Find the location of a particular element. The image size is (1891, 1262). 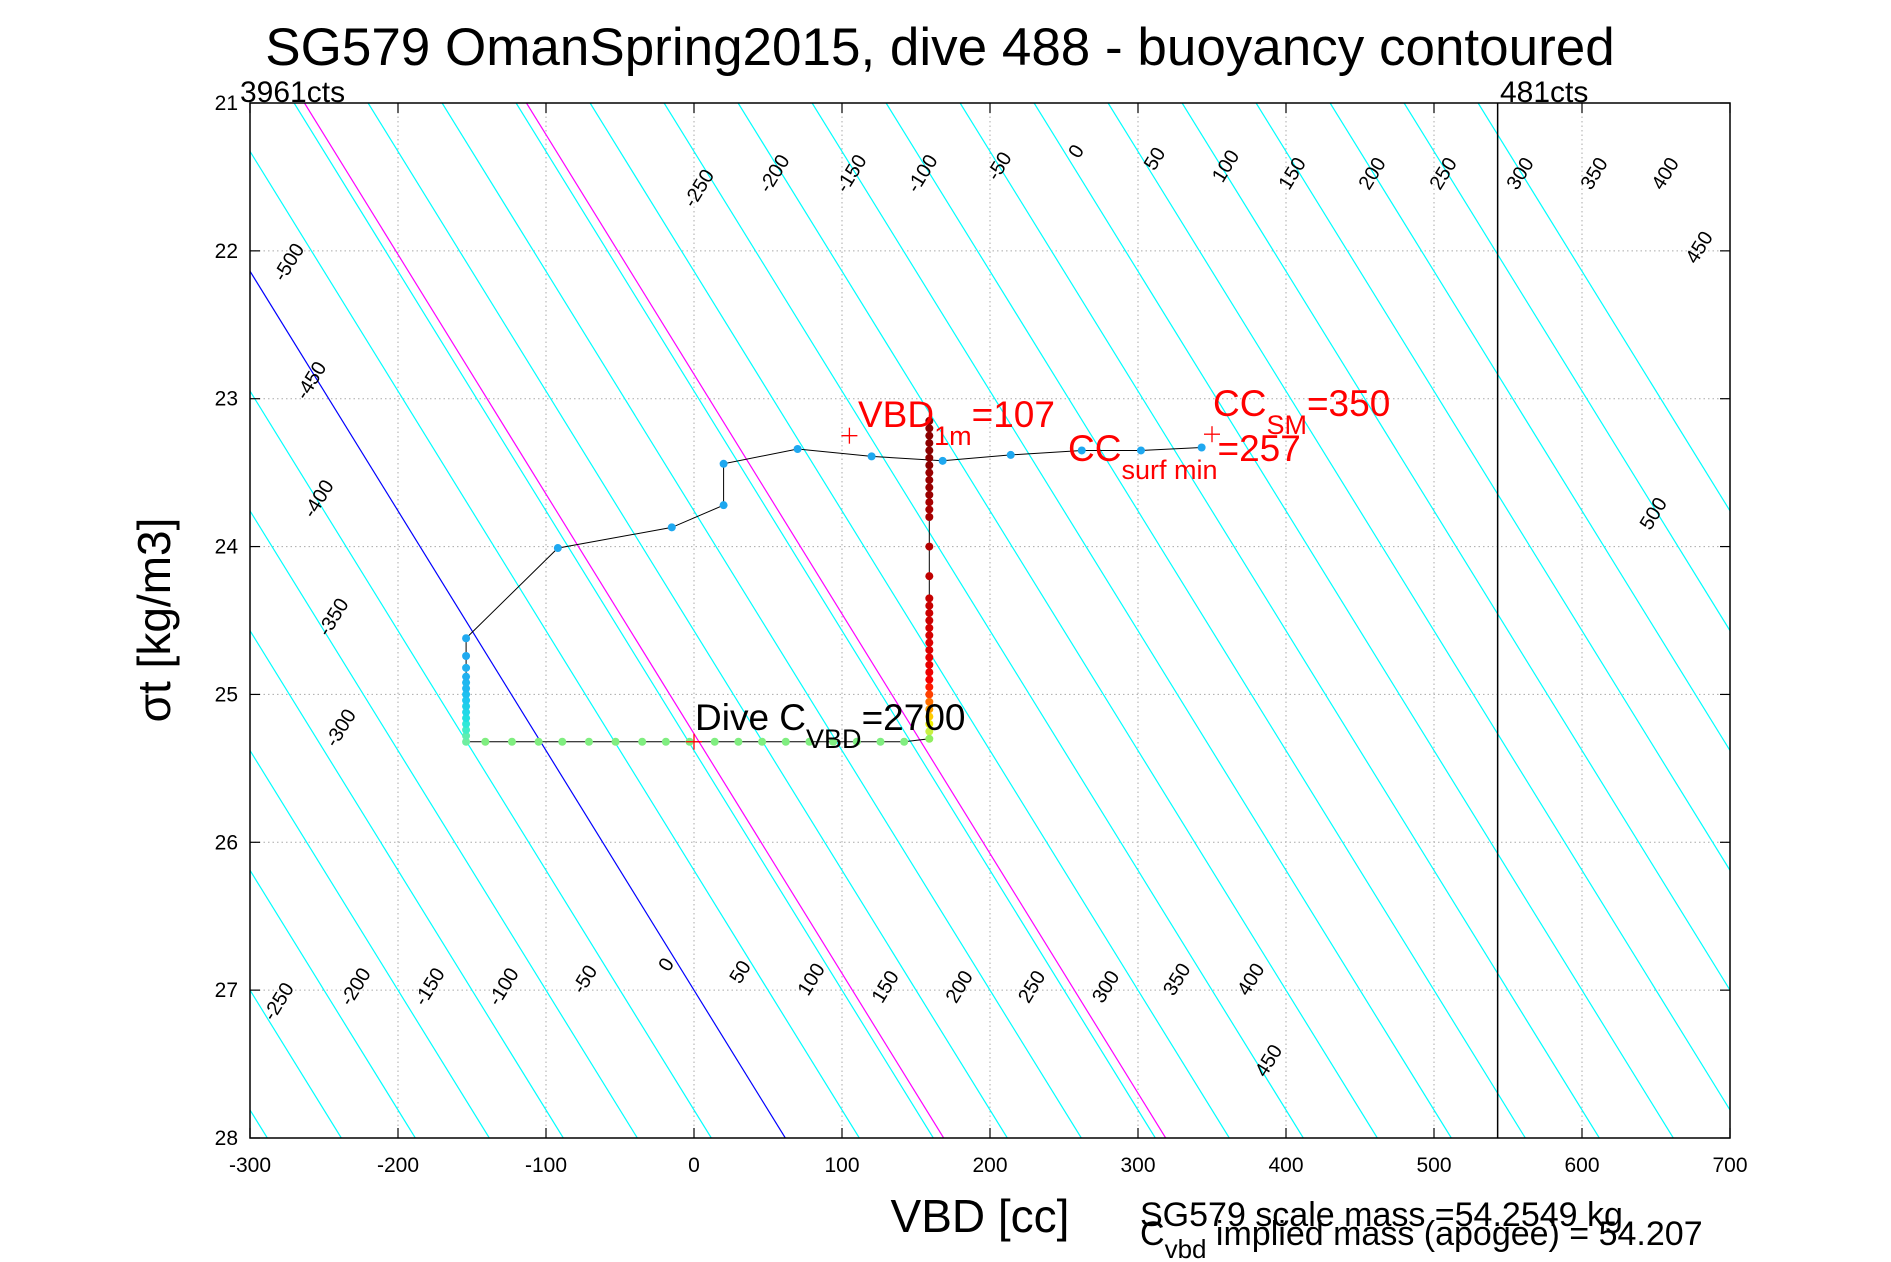

annotation-dive-cvbd-sub: VBD is located at coordinates (834, 739).